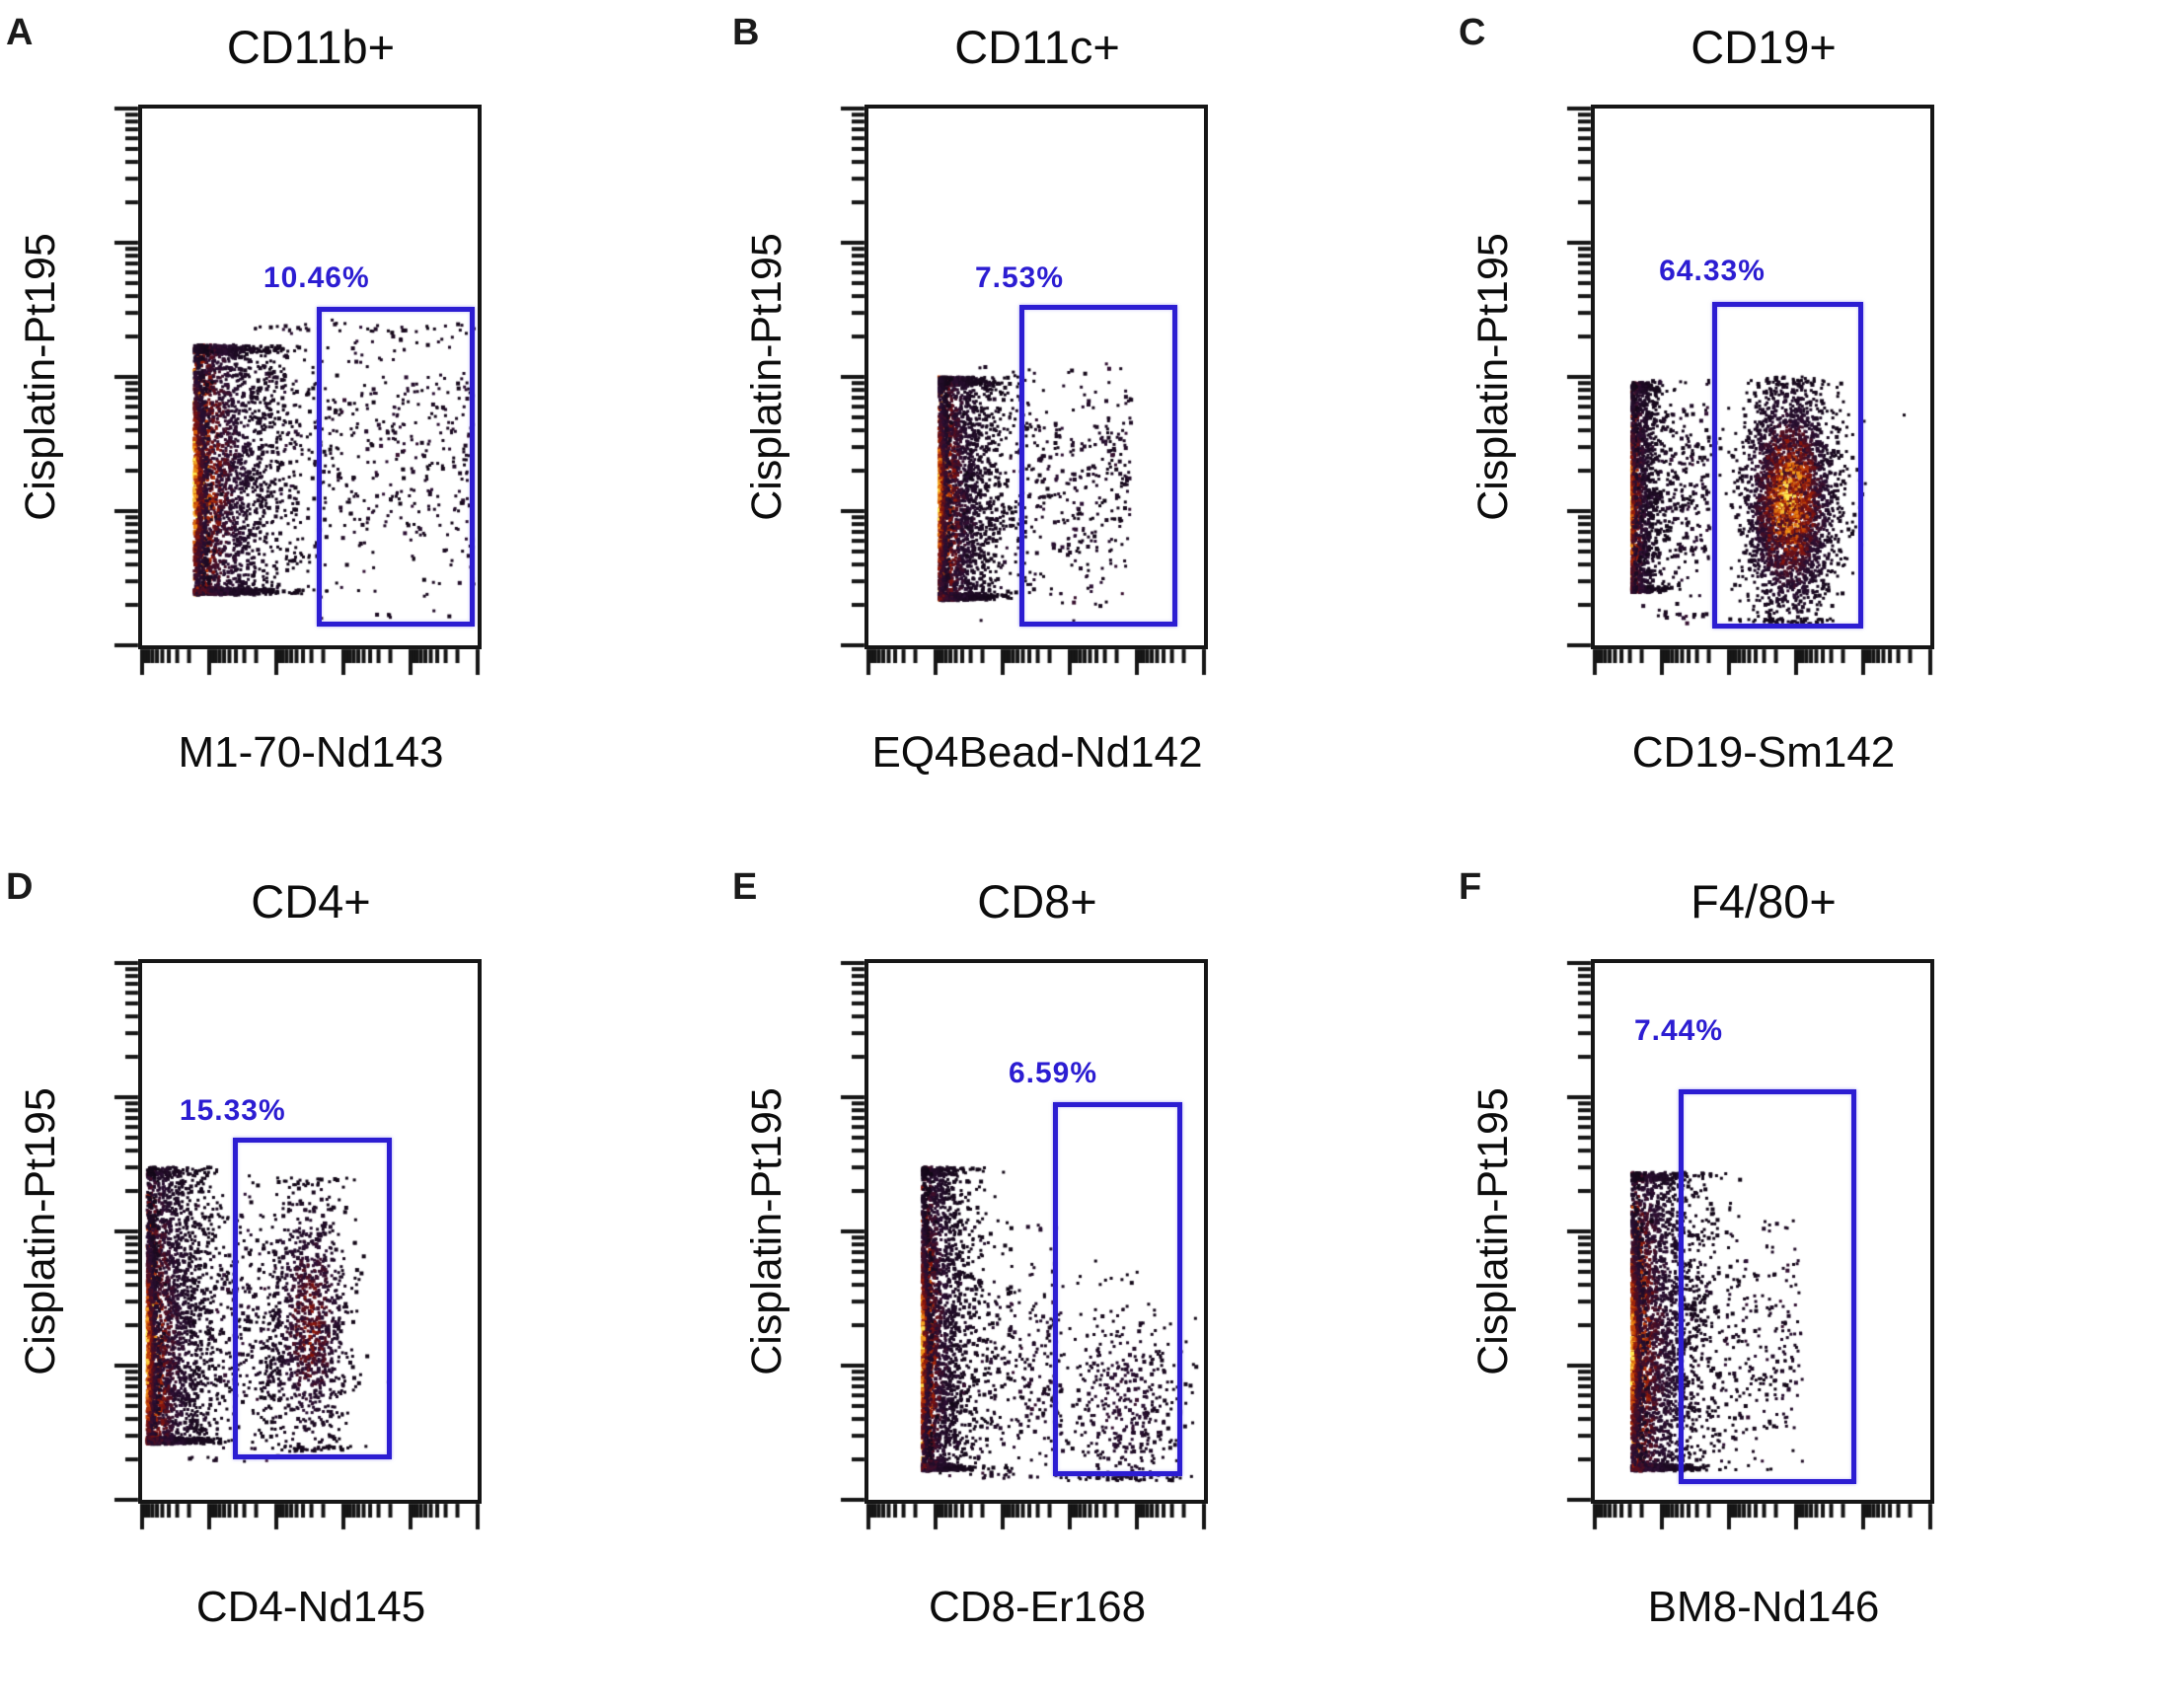 The image size is (2179, 1708). What do you see at coordinates (1037, 47) in the screenshot?
I see `plot-title: CD11c+` at bounding box center [1037, 47].